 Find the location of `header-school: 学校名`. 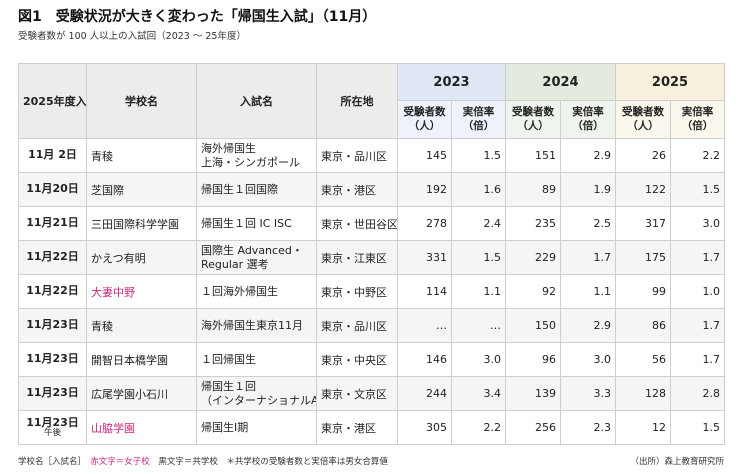

header-school: 学校名 is located at coordinates (141, 101).